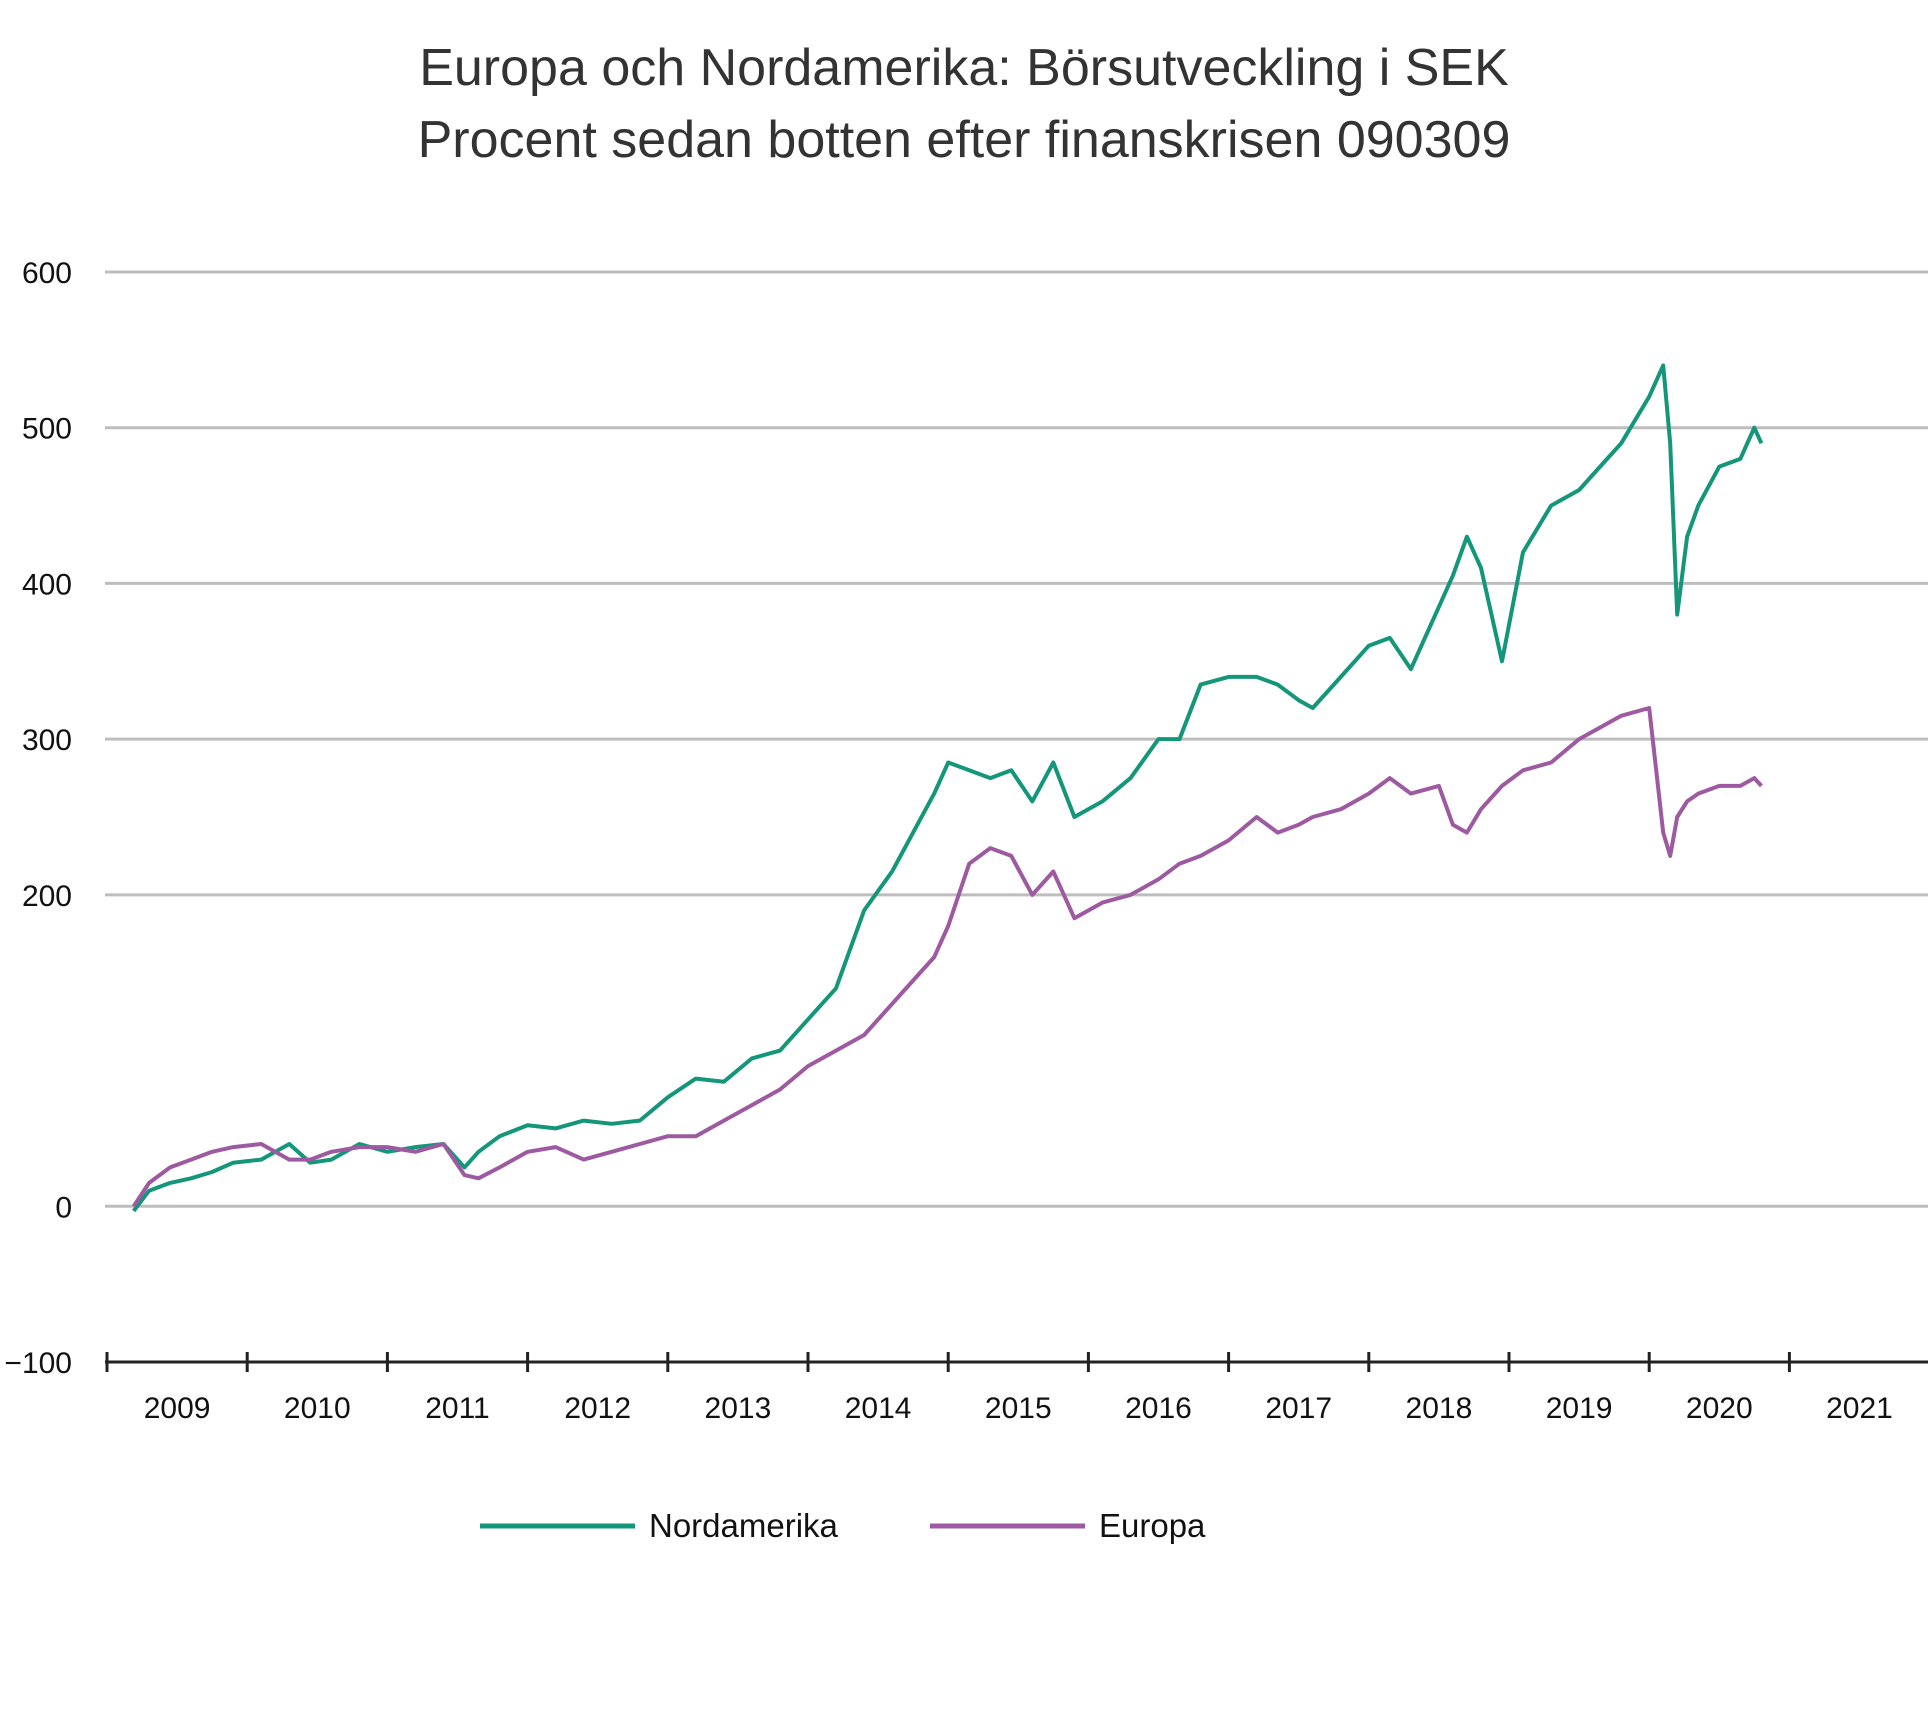 The width and height of the screenshot is (1928, 1728). I want to click on x-tick-label: 2014, so click(878, 1408).